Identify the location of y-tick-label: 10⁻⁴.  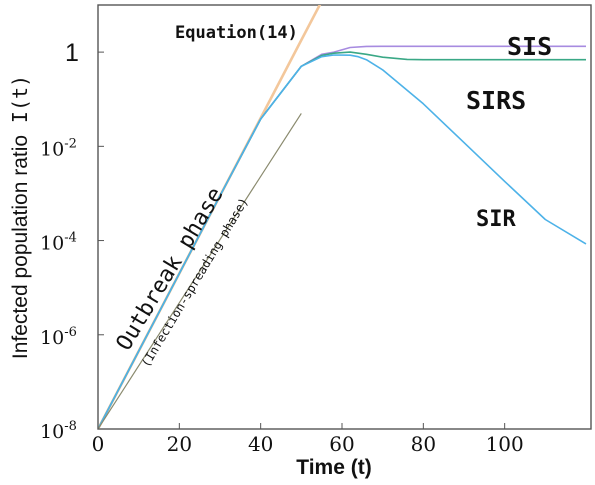
(58, 243).